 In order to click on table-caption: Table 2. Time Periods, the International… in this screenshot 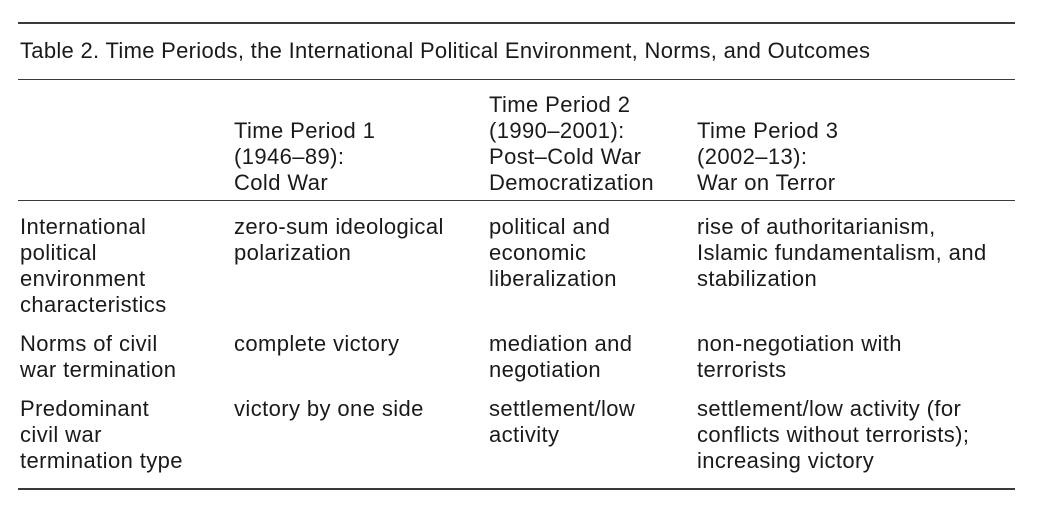, I will do `click(445, 50)`.